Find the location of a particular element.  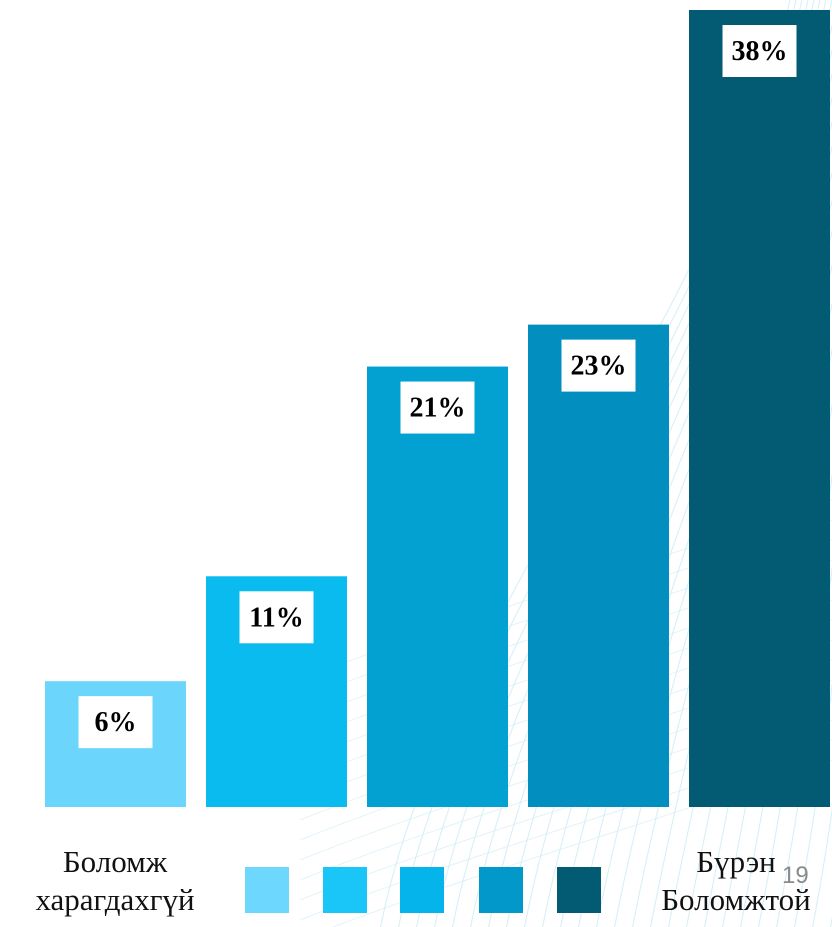

scale-left-label: Боломж харагдахгүй is located at coordinates (115, 880).